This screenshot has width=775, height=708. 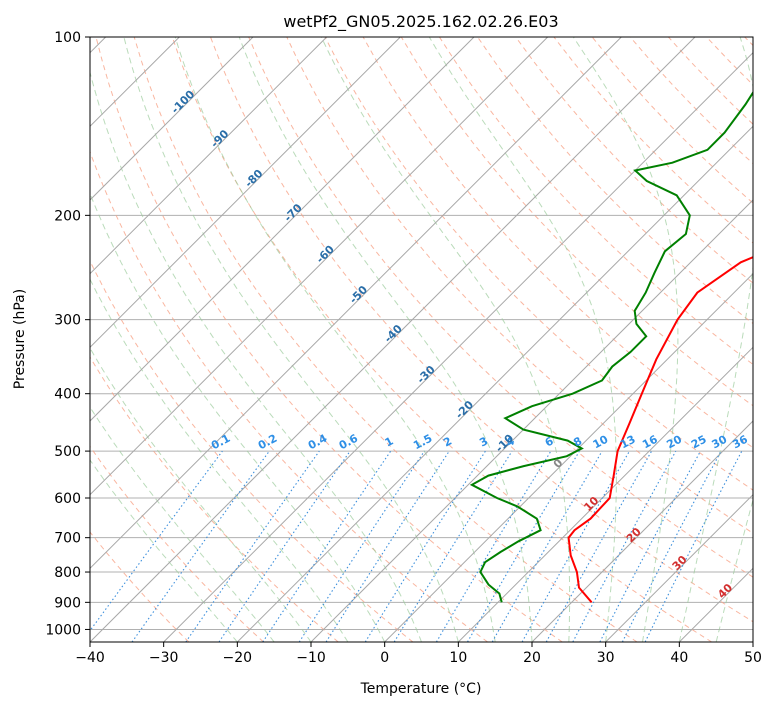 I want to click on x-tick-label: −20, so click(x=238, y=658).